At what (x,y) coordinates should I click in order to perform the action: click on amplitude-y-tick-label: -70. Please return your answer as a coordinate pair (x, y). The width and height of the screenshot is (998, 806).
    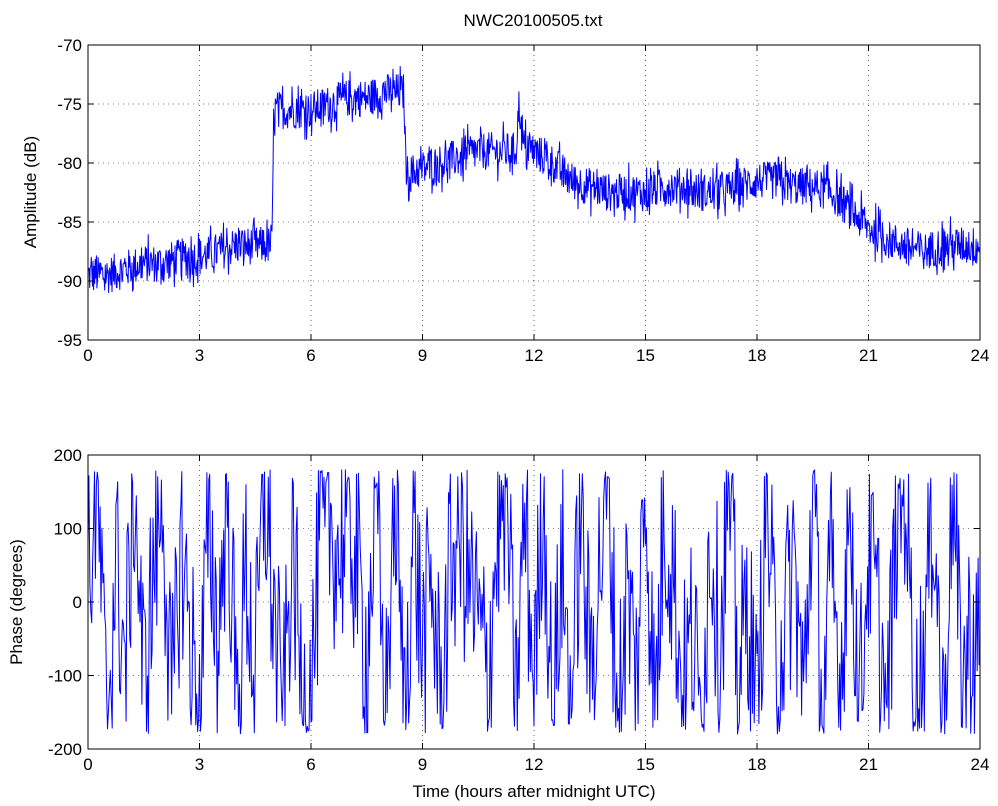
    Looking at the image, I should click on (69, 45).